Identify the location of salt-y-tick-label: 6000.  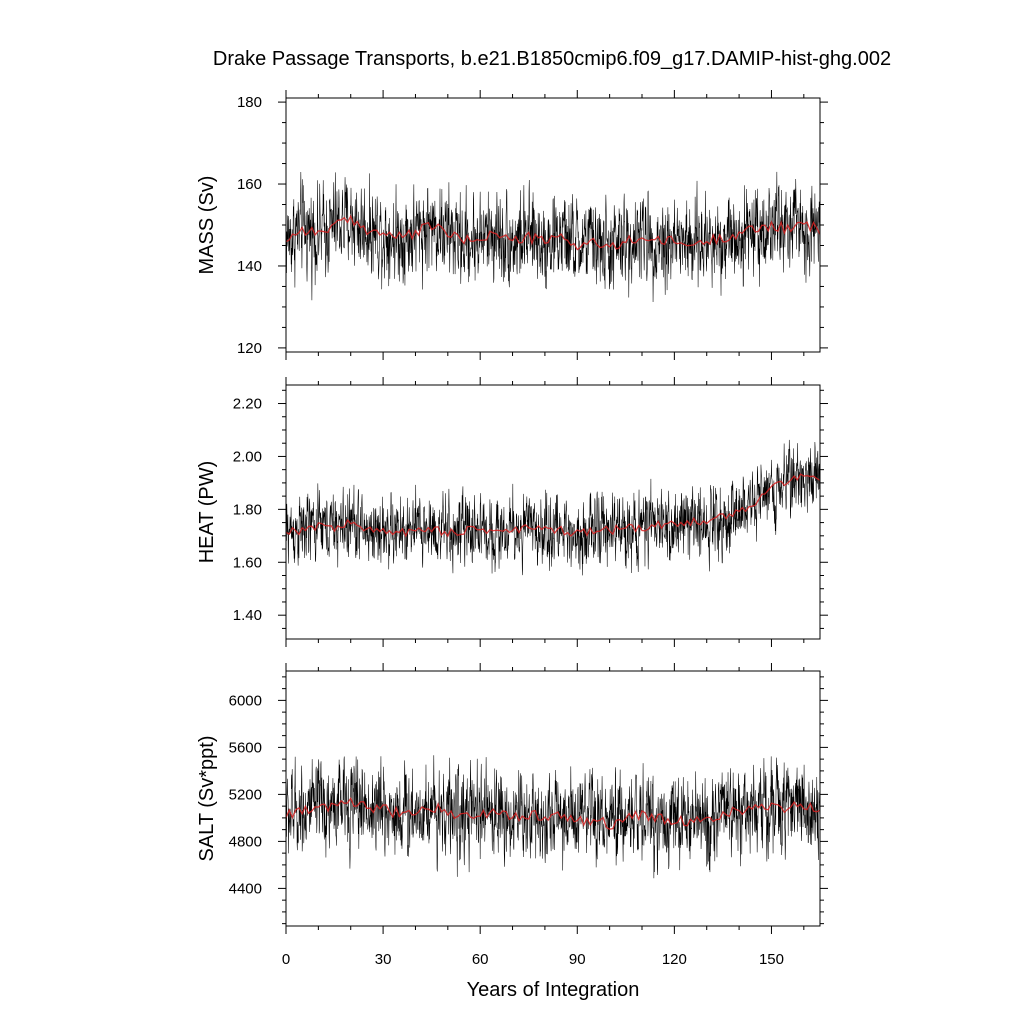
(245, 700).